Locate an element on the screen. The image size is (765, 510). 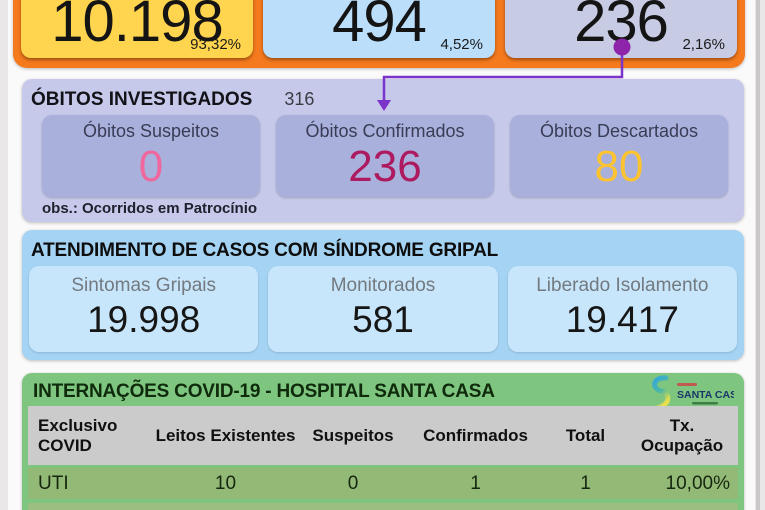
cell-suspeitos: 0 is located at coordinates (353, 483).